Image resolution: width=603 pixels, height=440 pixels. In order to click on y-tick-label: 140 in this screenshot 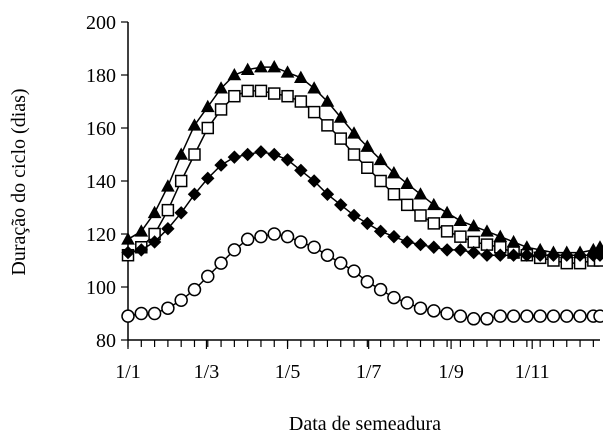, I will do `click(101, 182)`.